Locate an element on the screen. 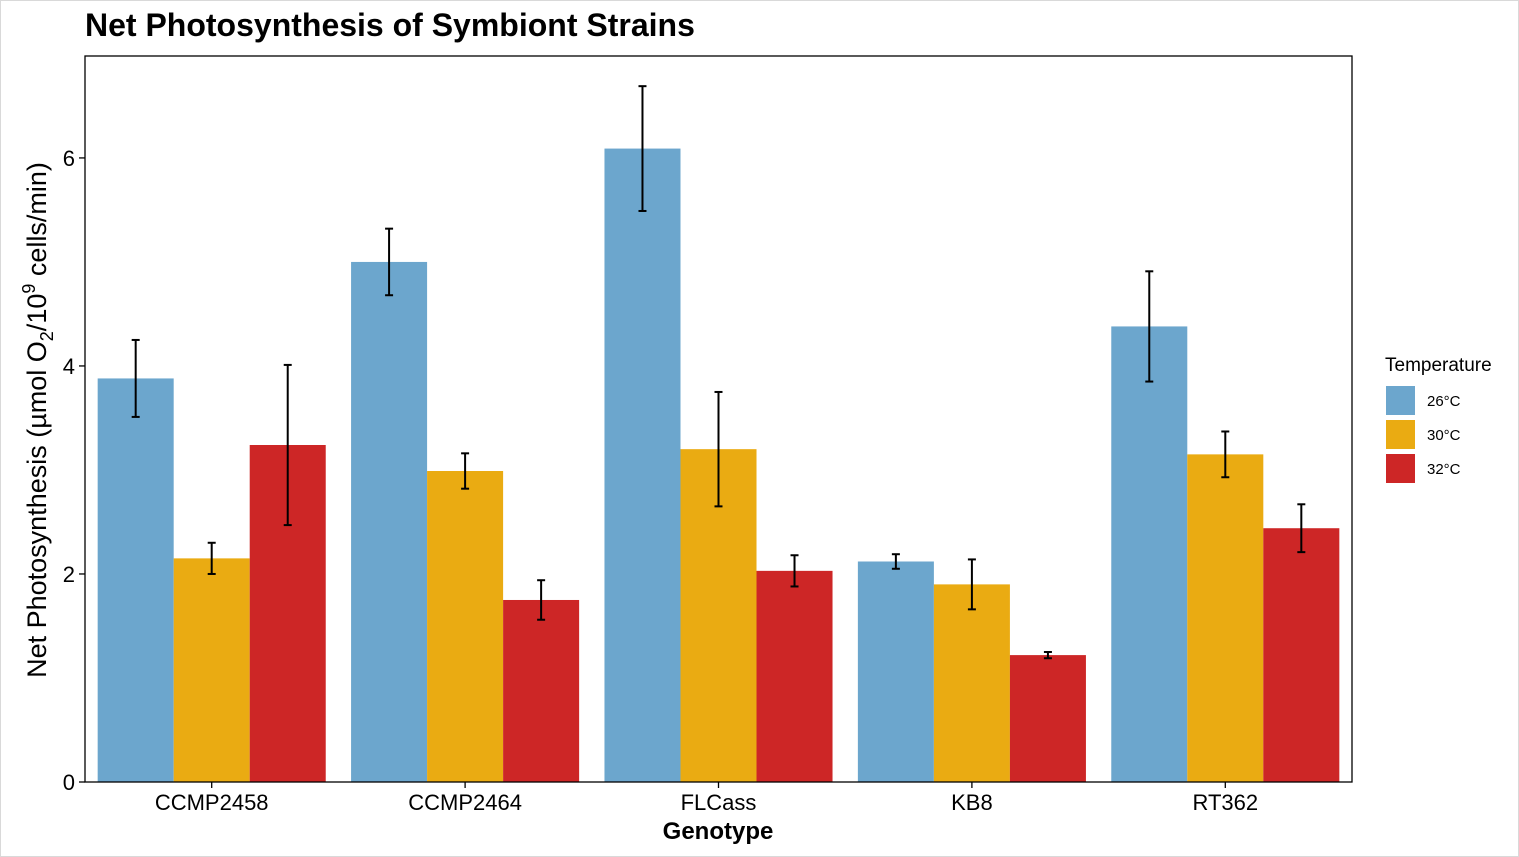  y-axis-title-subscript: 2 is located at coordinates (47, 336).